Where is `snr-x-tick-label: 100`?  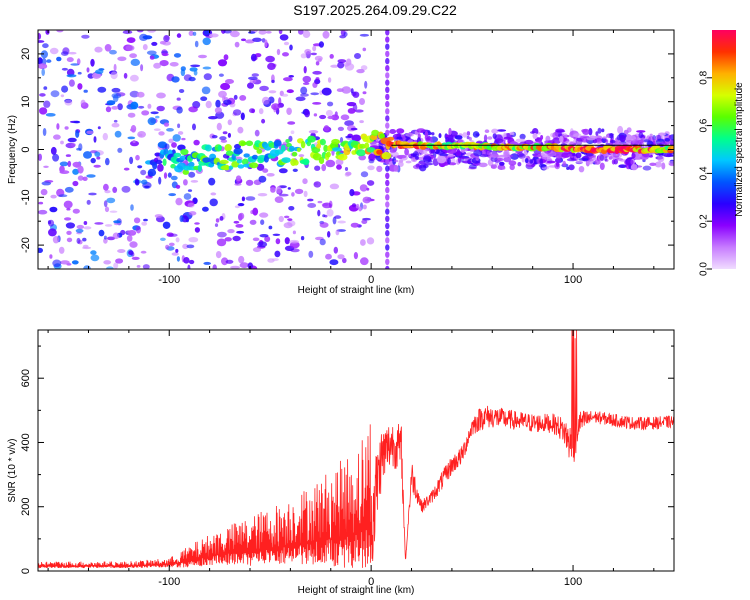
snr-x-tick-label: 100 is located at coordinates (573, 582).